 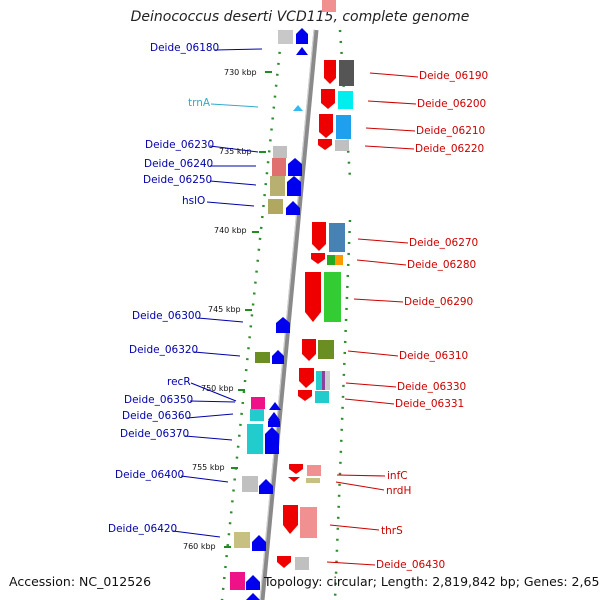 What do you see at coordinates (240, 72) in the screenshot?
I see `scale-tick-label: 730 kbp` at bounding box center [240, 72].